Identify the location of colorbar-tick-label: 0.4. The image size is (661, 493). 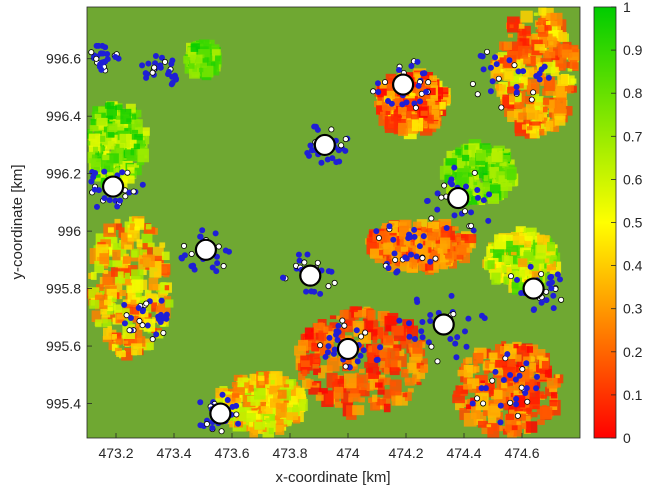
(633, 266).